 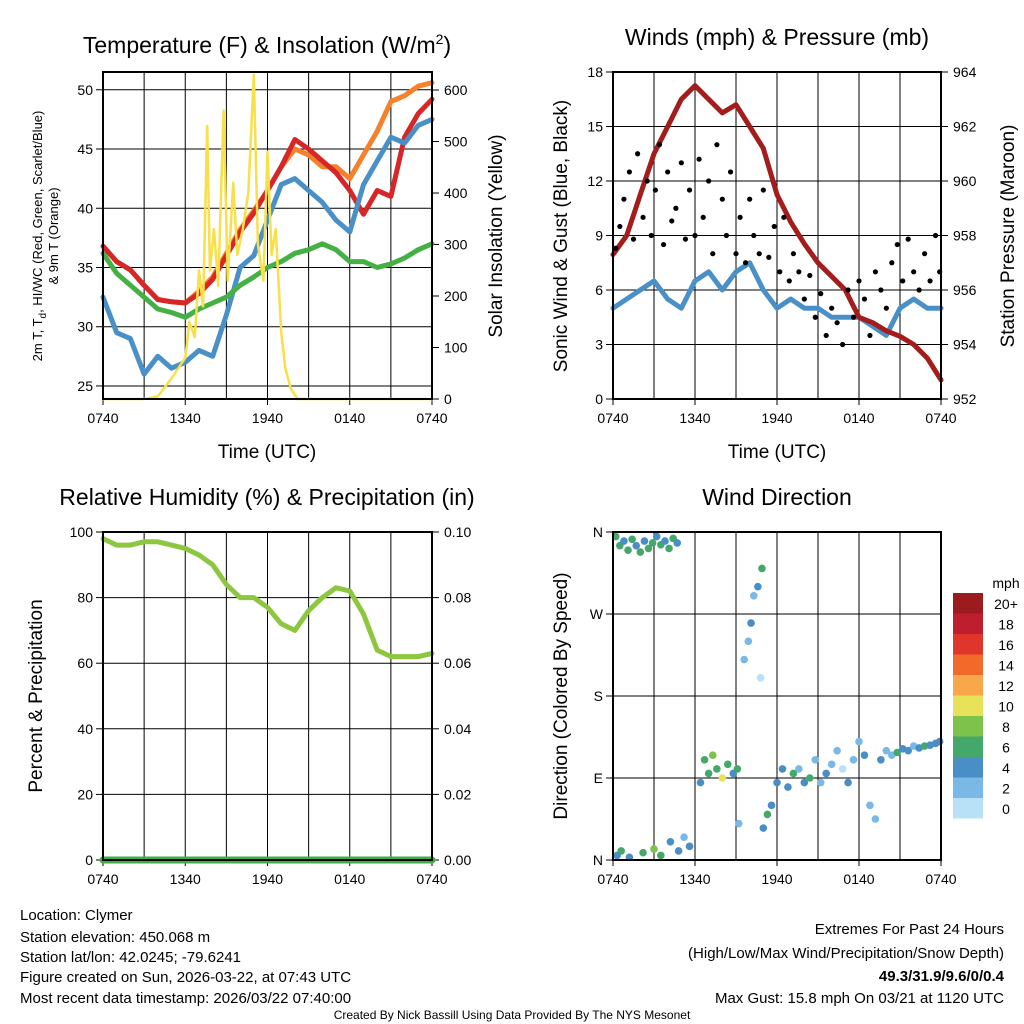 What do you see at coordinates (456, 193) in the screenshot?
I see `right-y-tick-label: 400` at bounding box center [456, 193].